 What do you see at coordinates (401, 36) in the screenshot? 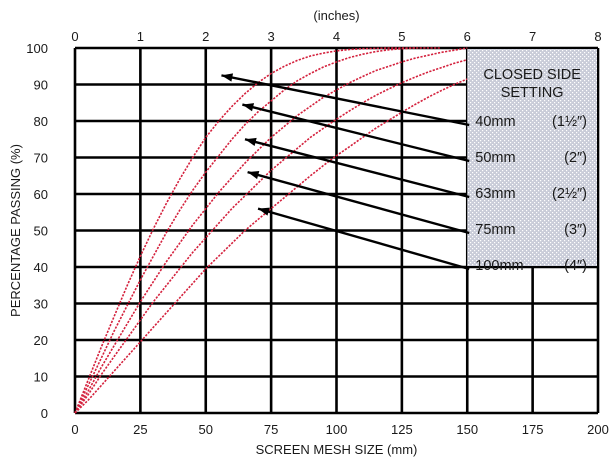
I see `x2-tick-label: 5` at bounding box center [401, 36].